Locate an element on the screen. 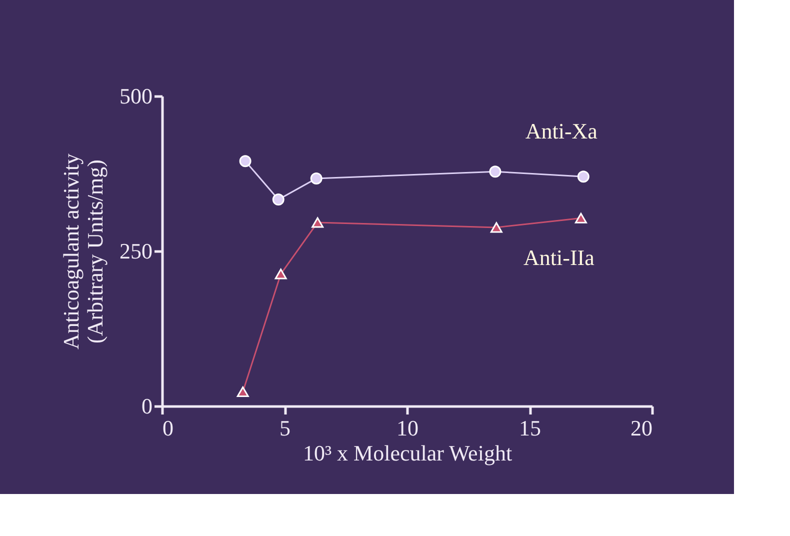 The width and height of the screenshot is (790, 536). x-tick-label: 0 is located at coordinates (168, 428).